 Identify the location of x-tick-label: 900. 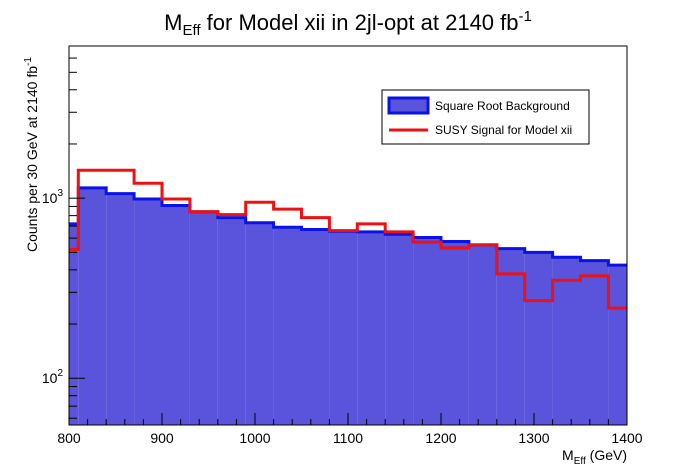
(162, 438).